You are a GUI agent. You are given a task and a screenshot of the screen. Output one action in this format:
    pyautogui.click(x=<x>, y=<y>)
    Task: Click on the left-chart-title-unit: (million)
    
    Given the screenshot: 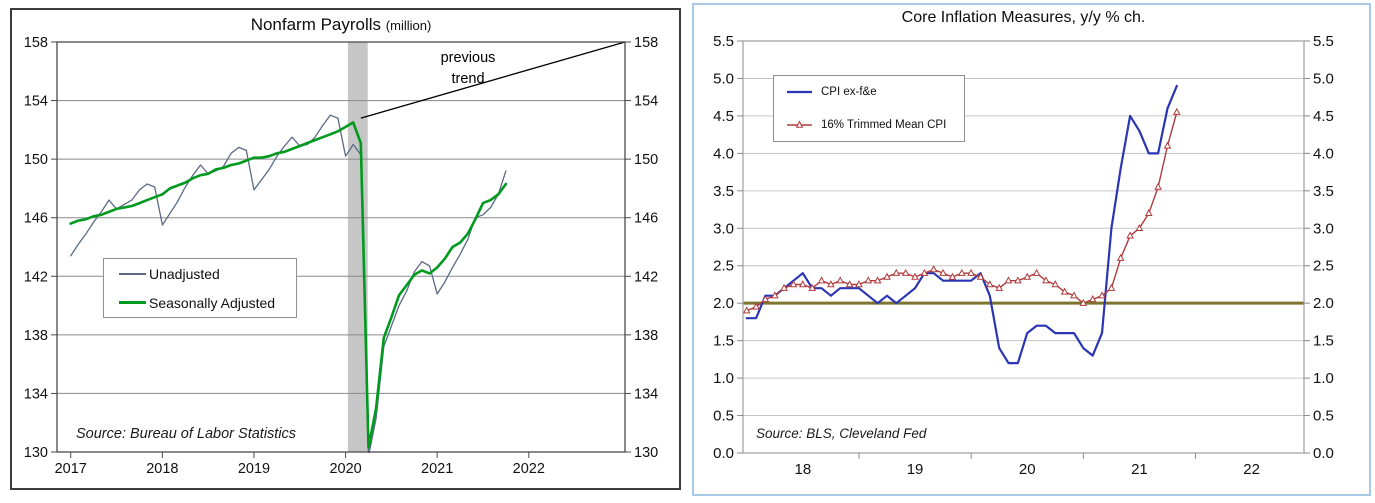 What is the action you would take?
    pyautogui.click(x=408, y=25)
    